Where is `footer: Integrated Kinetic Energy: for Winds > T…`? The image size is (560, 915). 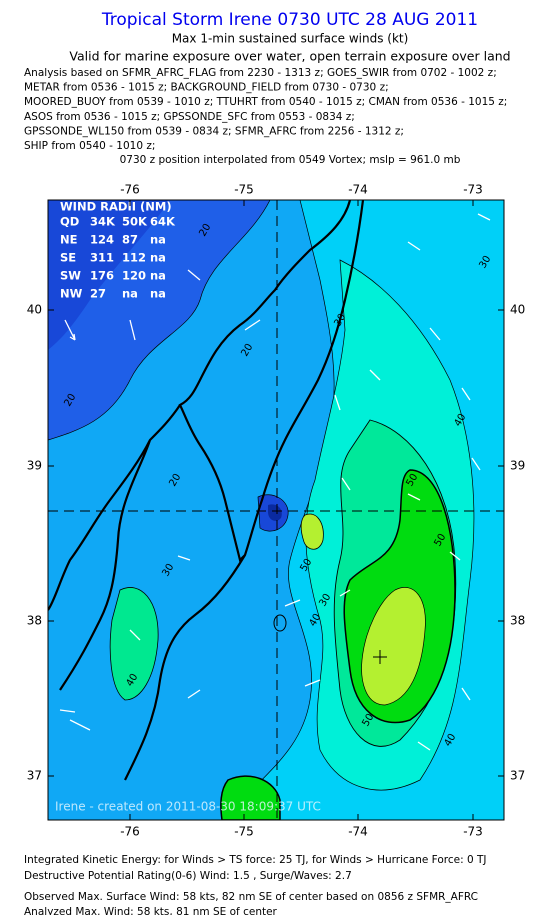
footer: Integrated Kinetic Energy: for Winds > T… is located at coordinates (255, 884).